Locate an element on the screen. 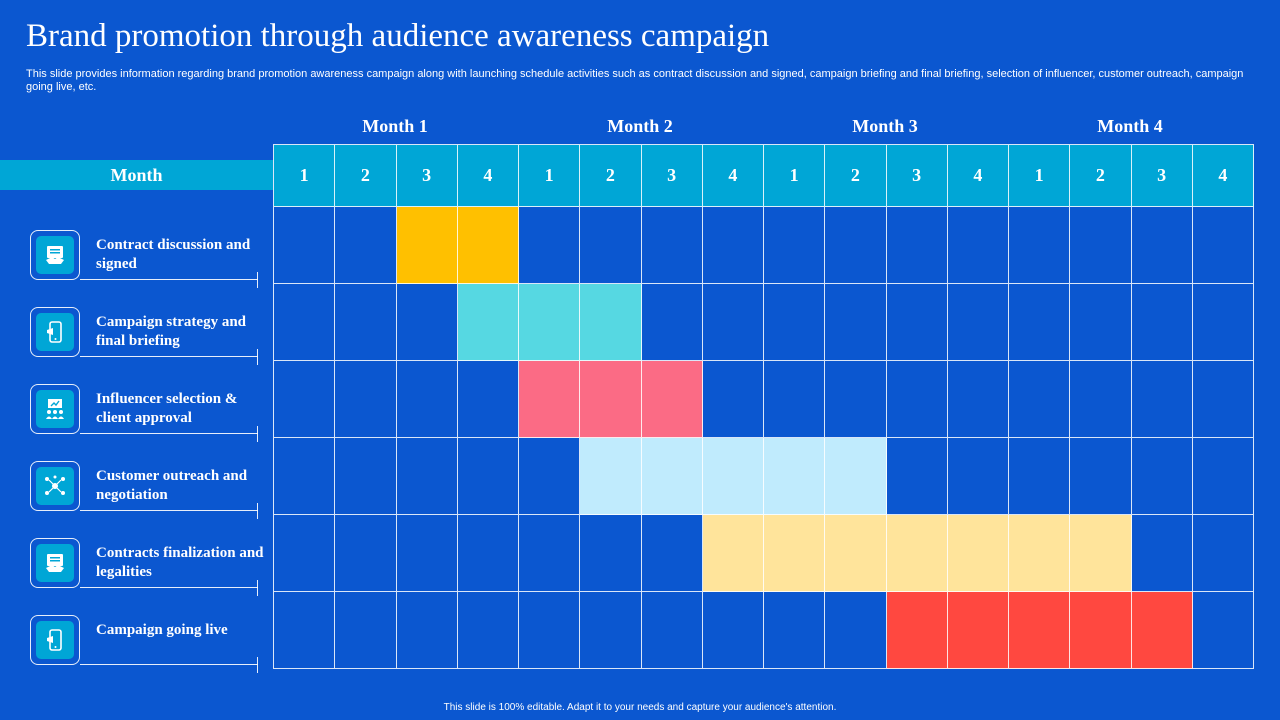 The height and width of the screenshot is (720, 1280). task-row: Contract discussion and signed is located at coordinates (144, 259).